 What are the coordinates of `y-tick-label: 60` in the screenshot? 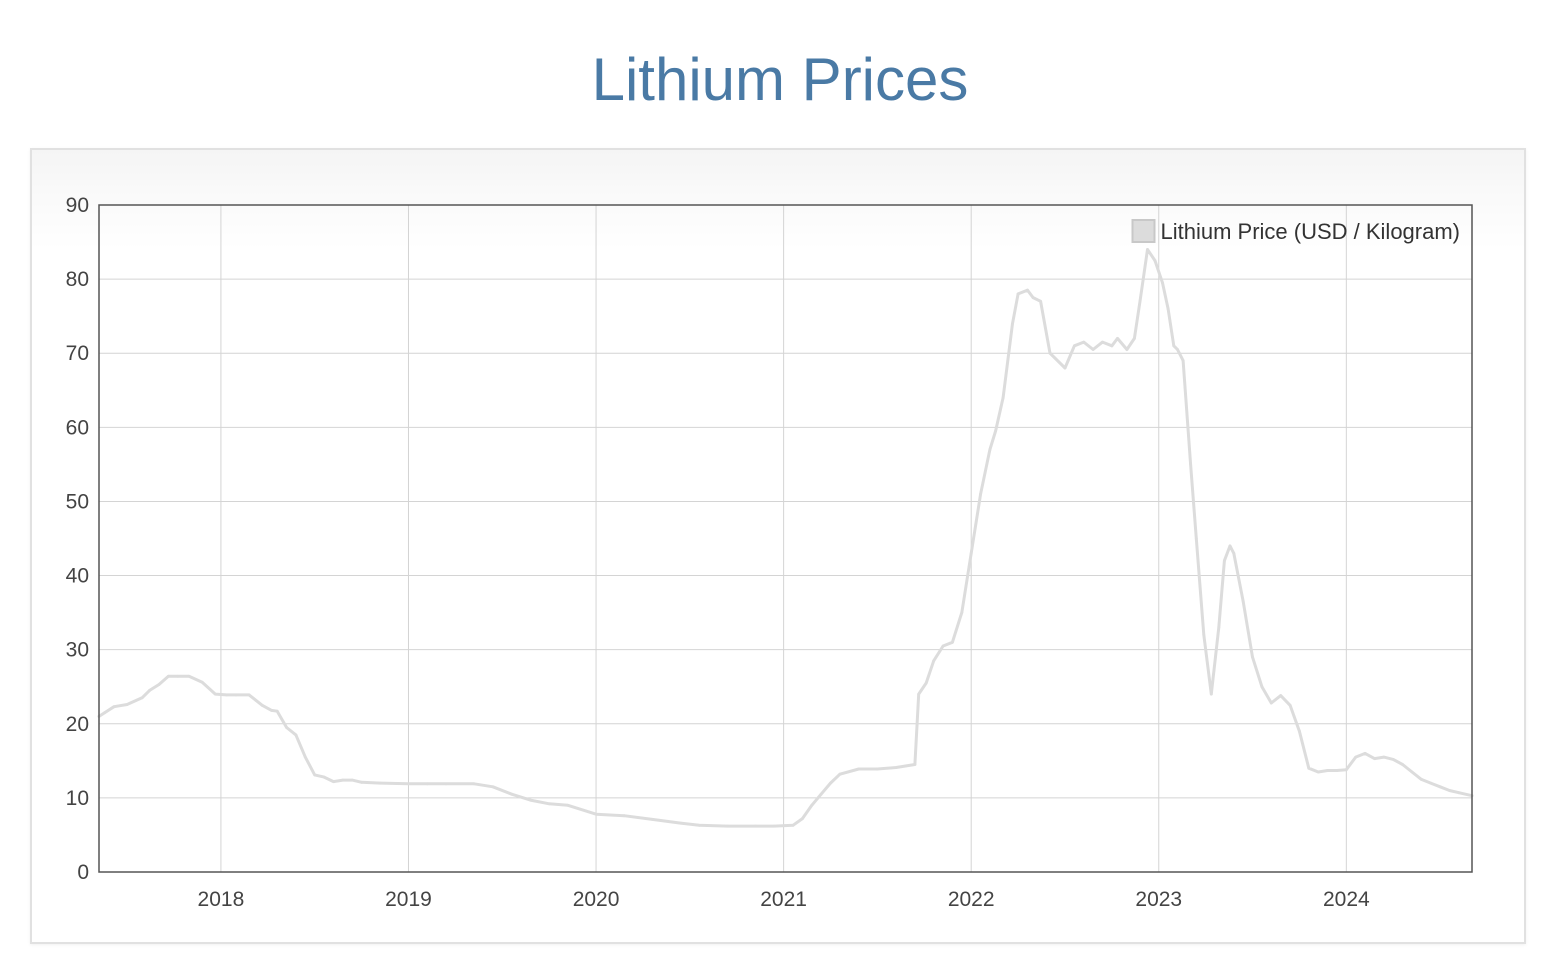 It's located at (77, 427).